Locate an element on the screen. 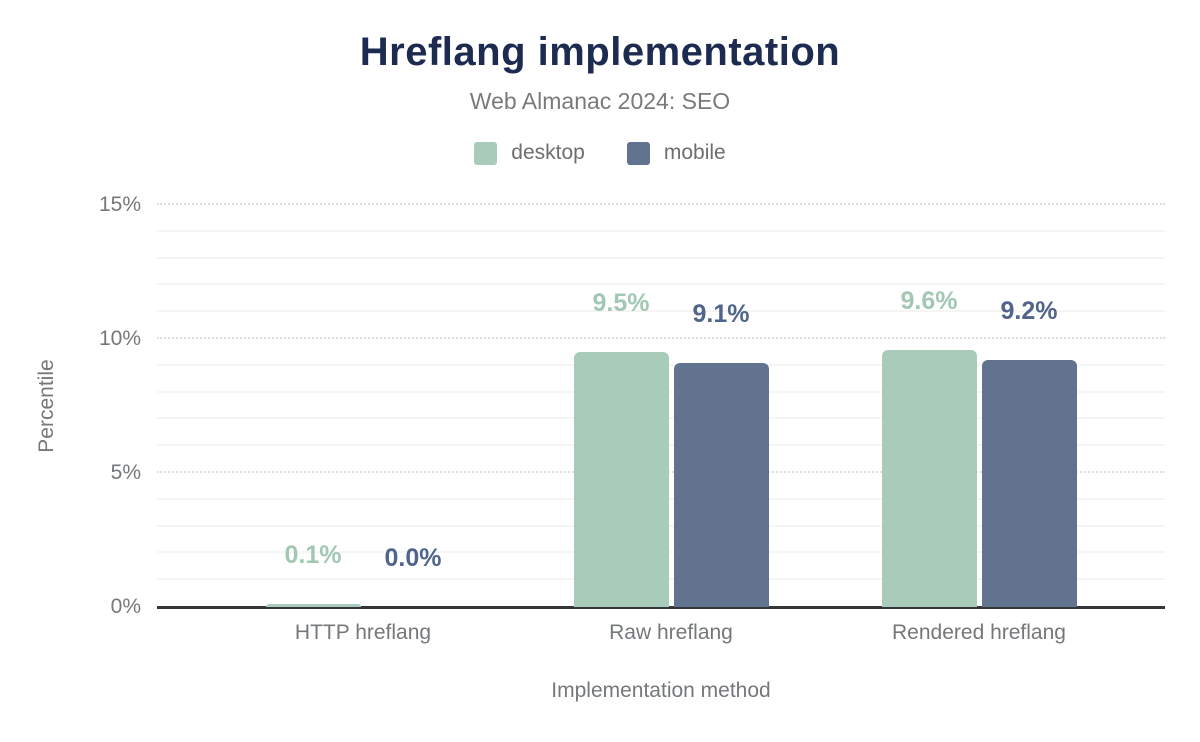 Image resolution: width=1200 pixels, height=742 pixels. y-tick-label: 0% is located at coordinates (125, 606).